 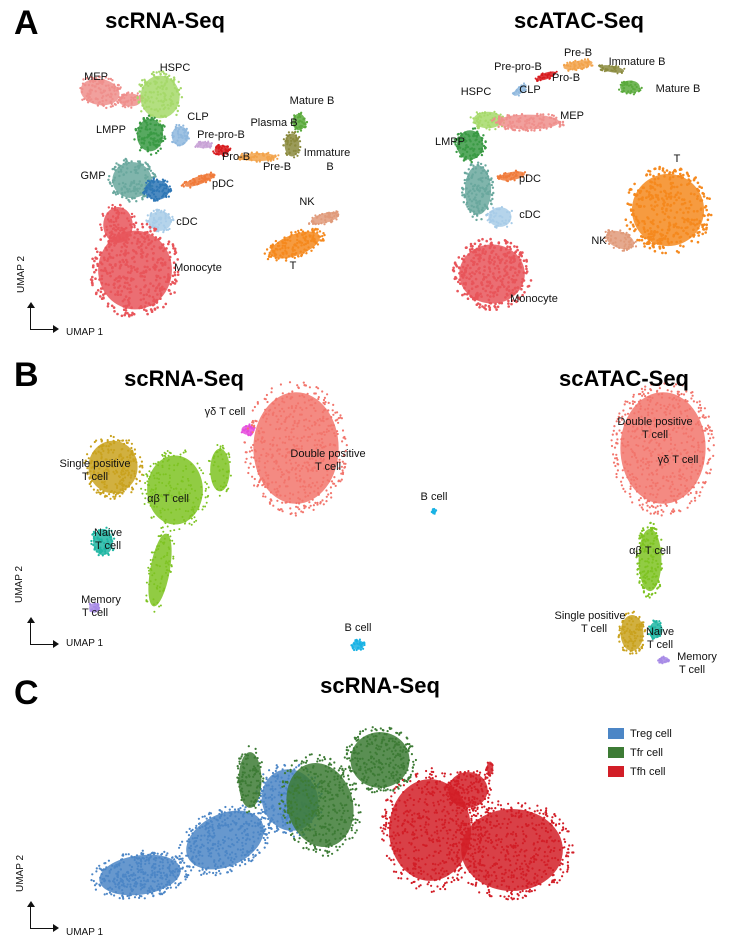 I want to click on legend-swatch-treg, so click(x=616, y=733).